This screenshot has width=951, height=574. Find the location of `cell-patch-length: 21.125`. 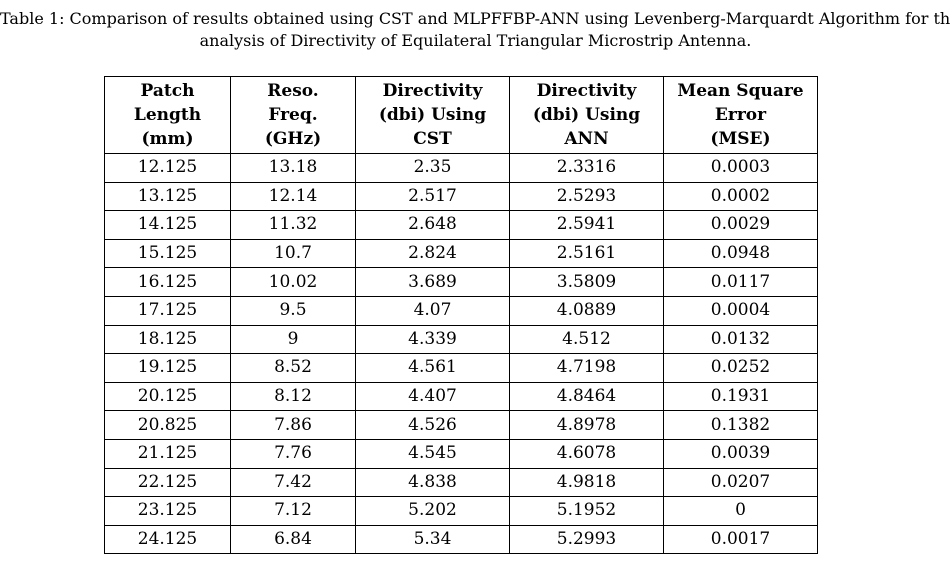

cell-patch-length: 21.125 is located at coordinates (167, 453).